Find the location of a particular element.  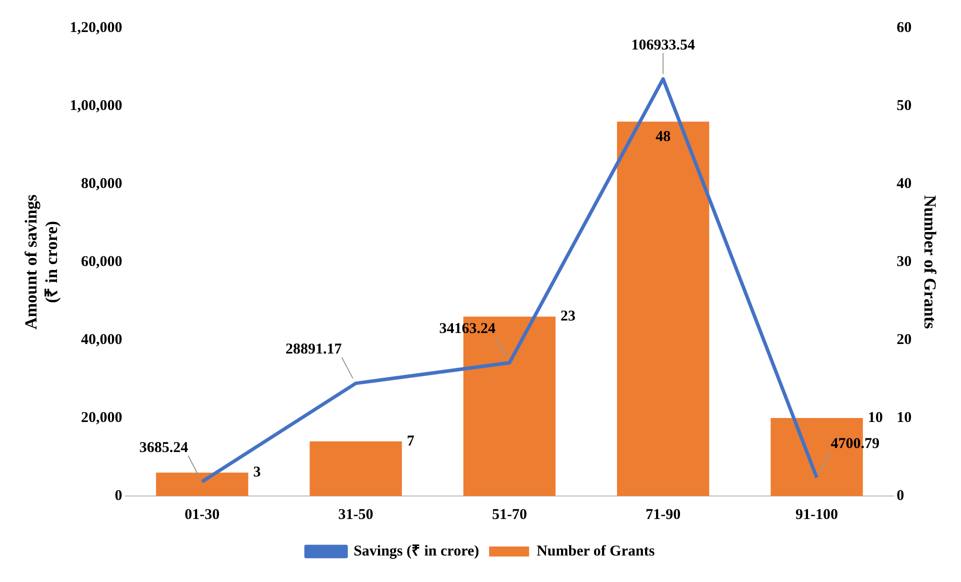

data-label: 3 is located at coordinates (257, 472).